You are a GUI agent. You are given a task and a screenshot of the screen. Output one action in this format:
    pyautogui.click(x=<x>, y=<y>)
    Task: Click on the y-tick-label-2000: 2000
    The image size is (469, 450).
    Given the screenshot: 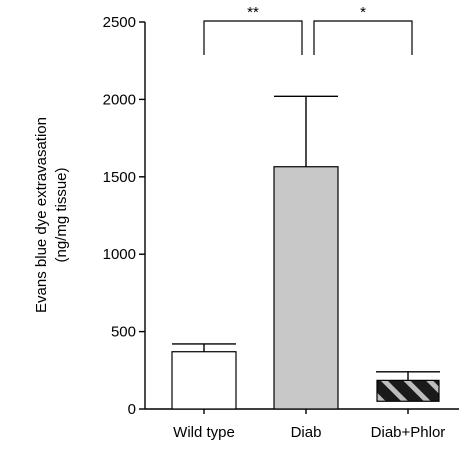 What is the action you would take?
    pyautogui.click(x=119, y=99)
    